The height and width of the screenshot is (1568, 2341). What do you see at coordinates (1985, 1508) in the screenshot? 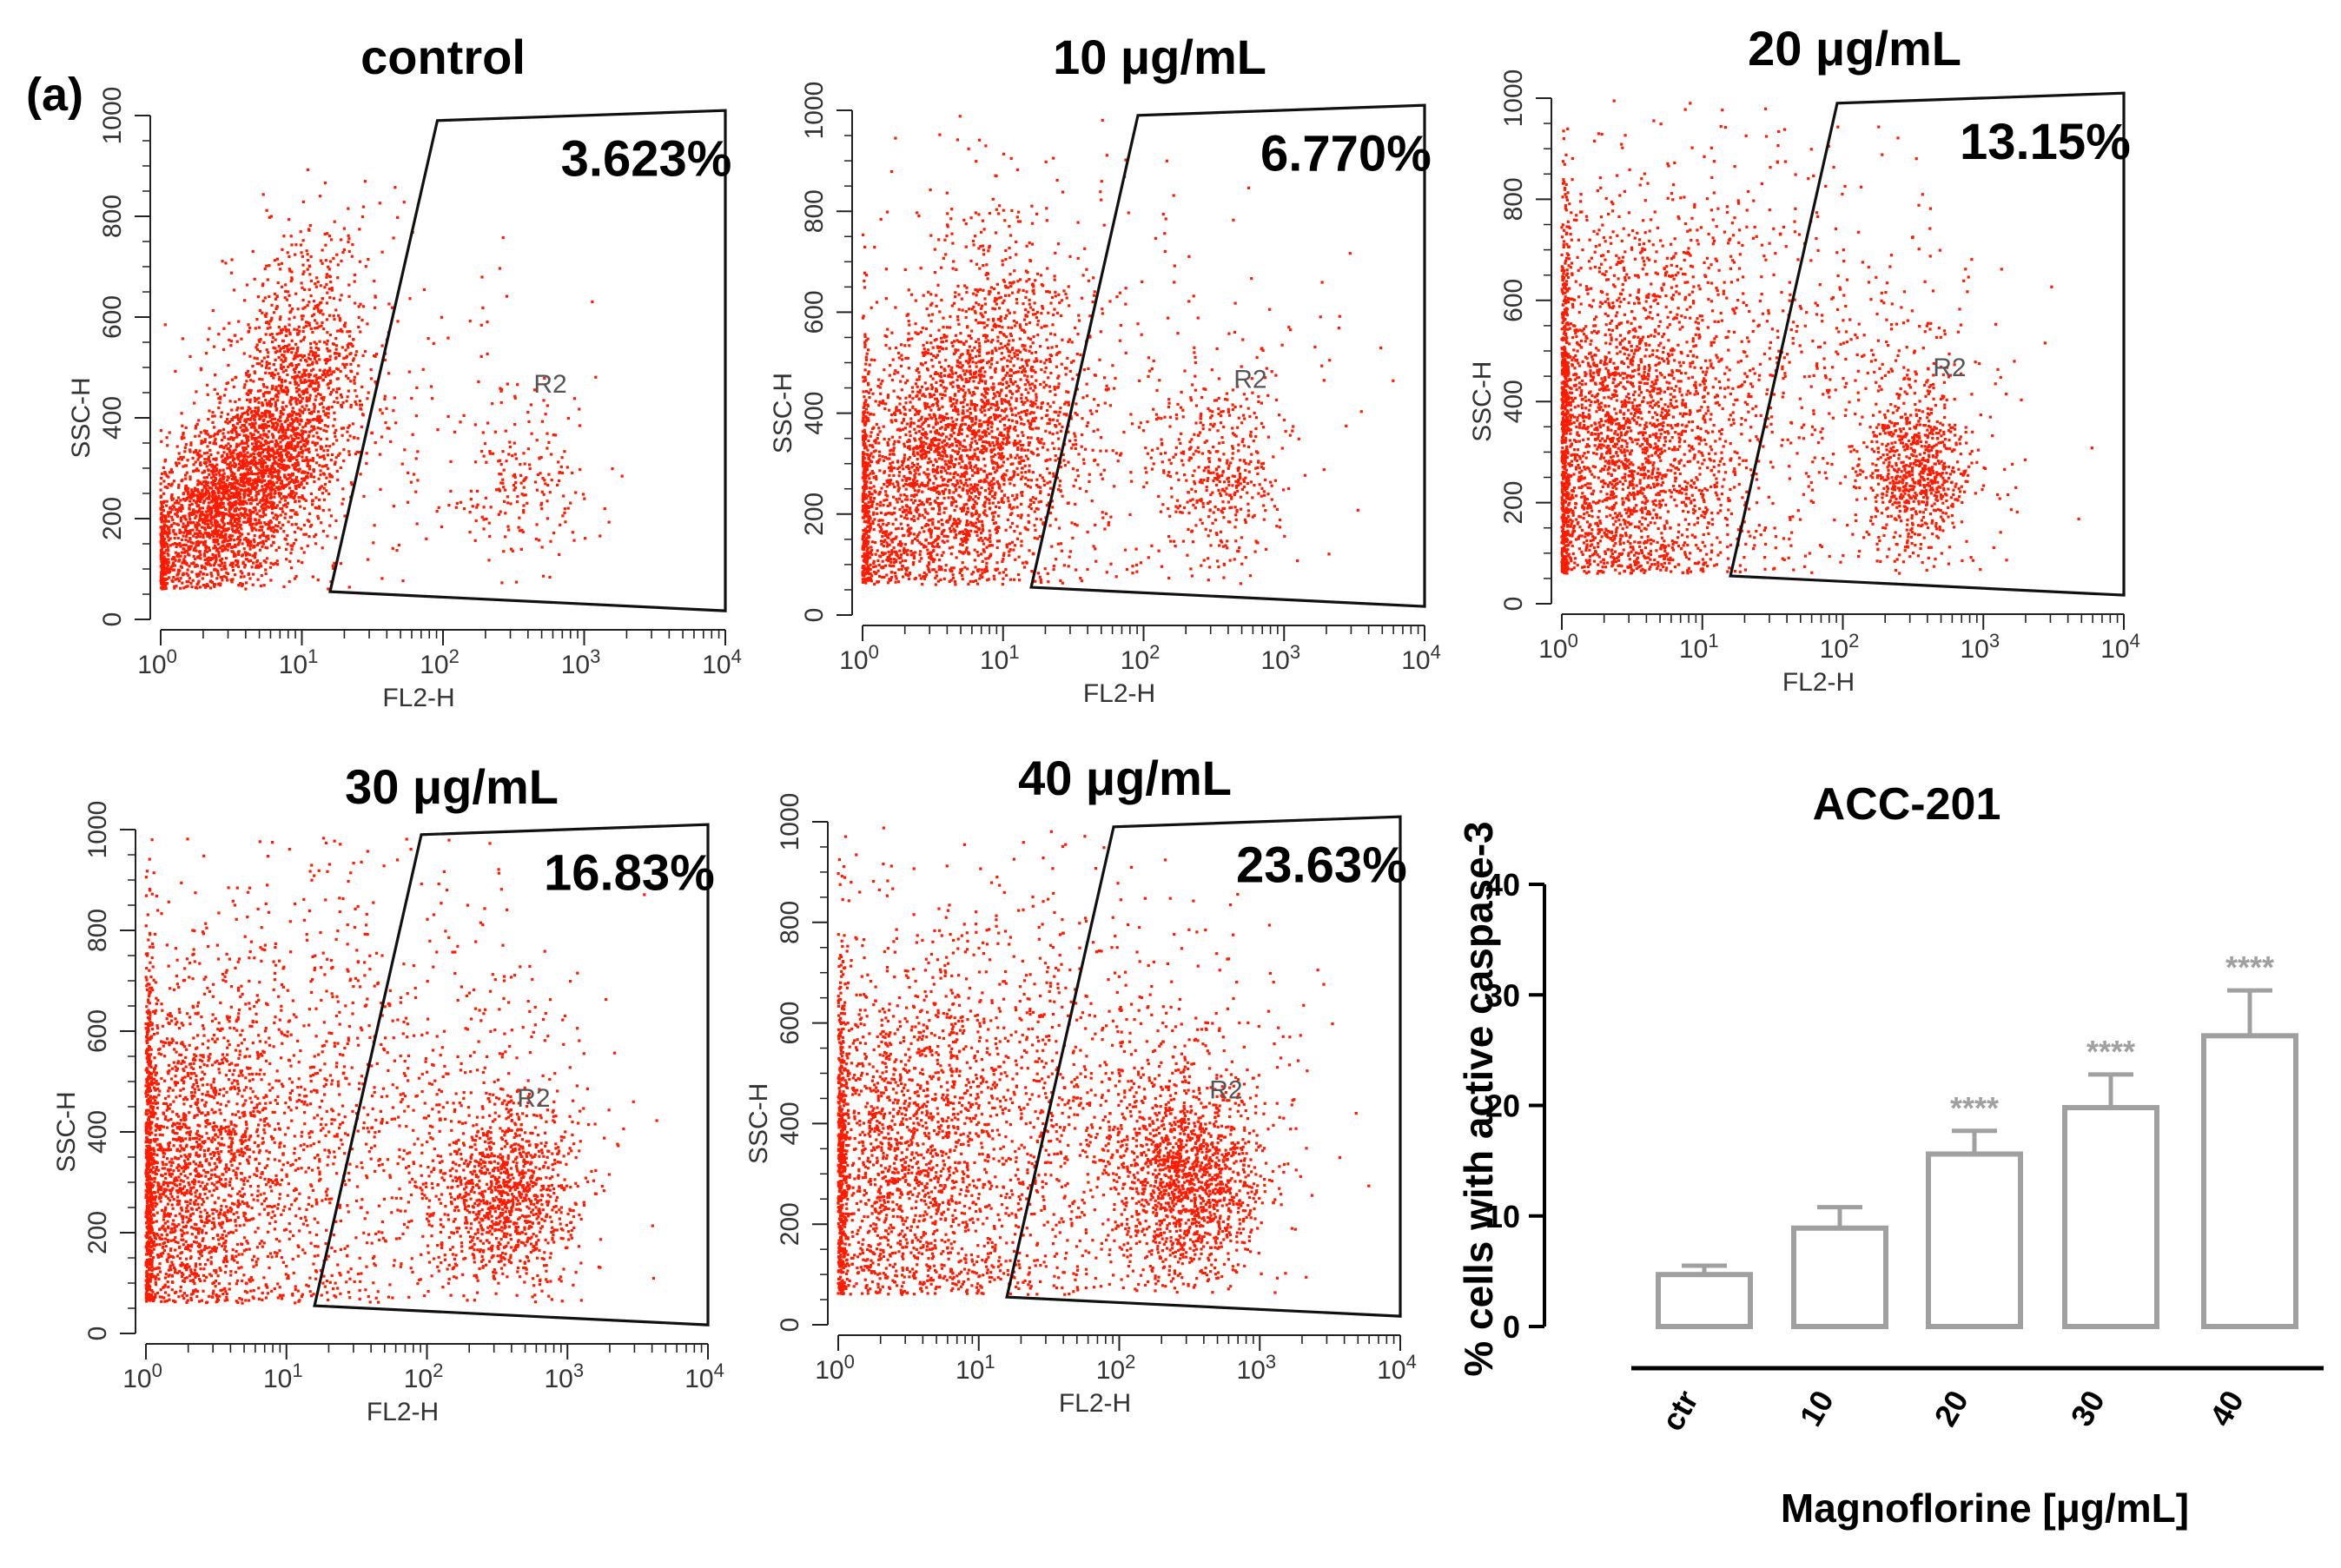
I see `bar-x-axis-label: Magnoflorine [μg/mL]` at bounding box center [1985, 1508].